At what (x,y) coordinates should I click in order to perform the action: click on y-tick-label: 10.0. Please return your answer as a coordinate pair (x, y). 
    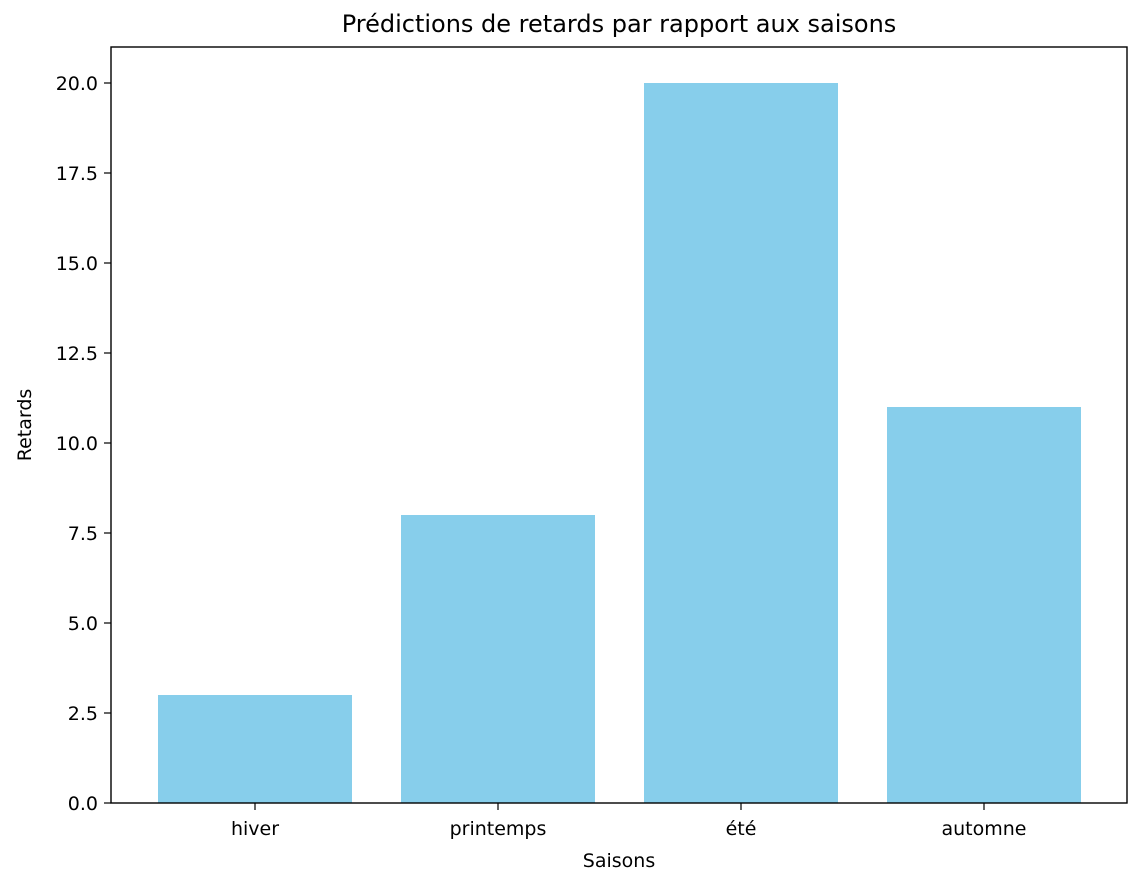
    Looking at the image, I should click on (77, 444).